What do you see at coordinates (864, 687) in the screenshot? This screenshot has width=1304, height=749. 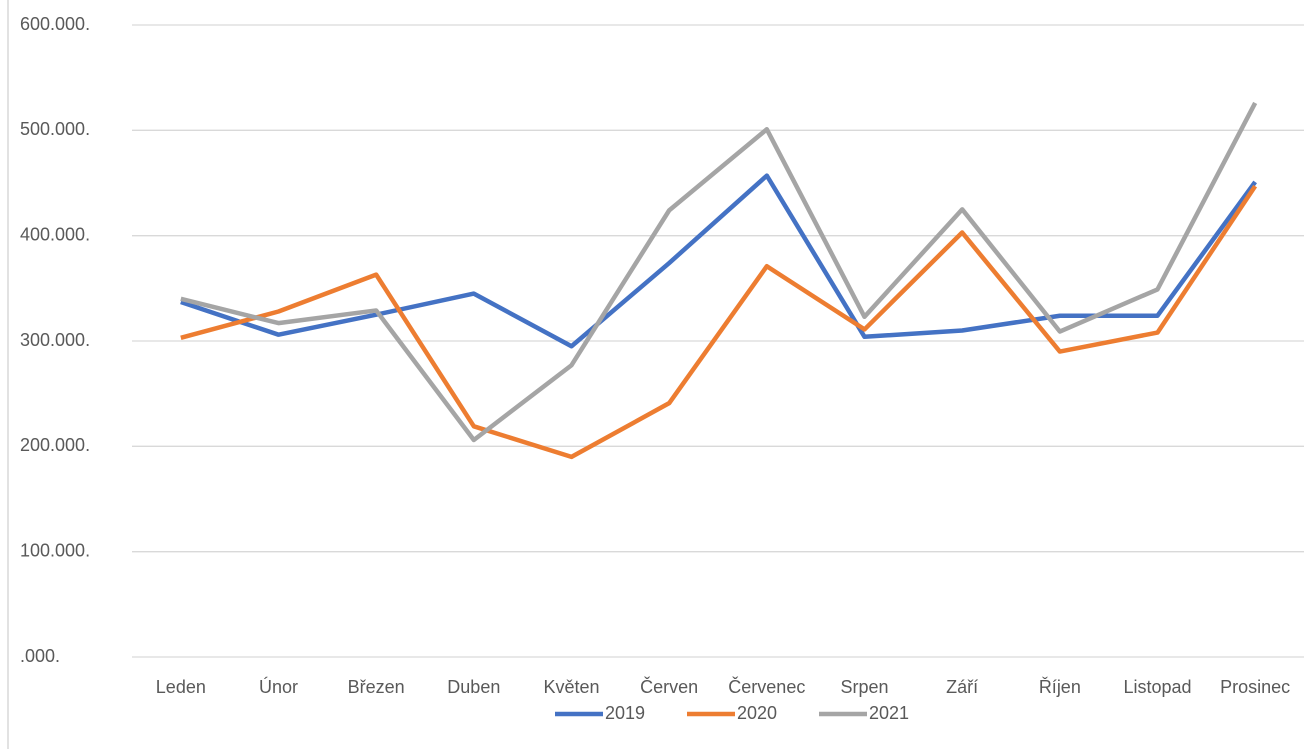 I see `x-tick-label: Srpen` at bounding box center [864, 687].